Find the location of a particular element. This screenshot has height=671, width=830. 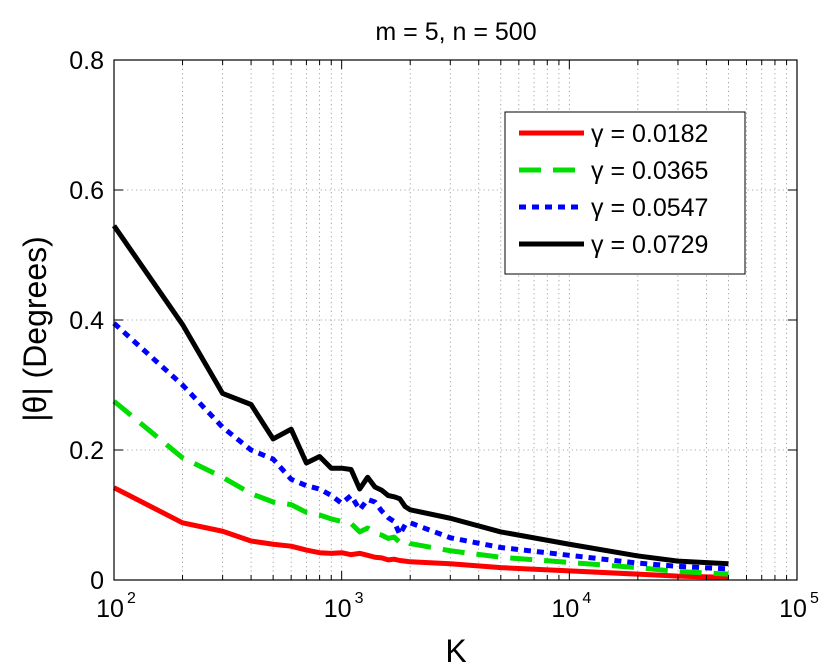

legend-box is located at coordinates (625, 193).